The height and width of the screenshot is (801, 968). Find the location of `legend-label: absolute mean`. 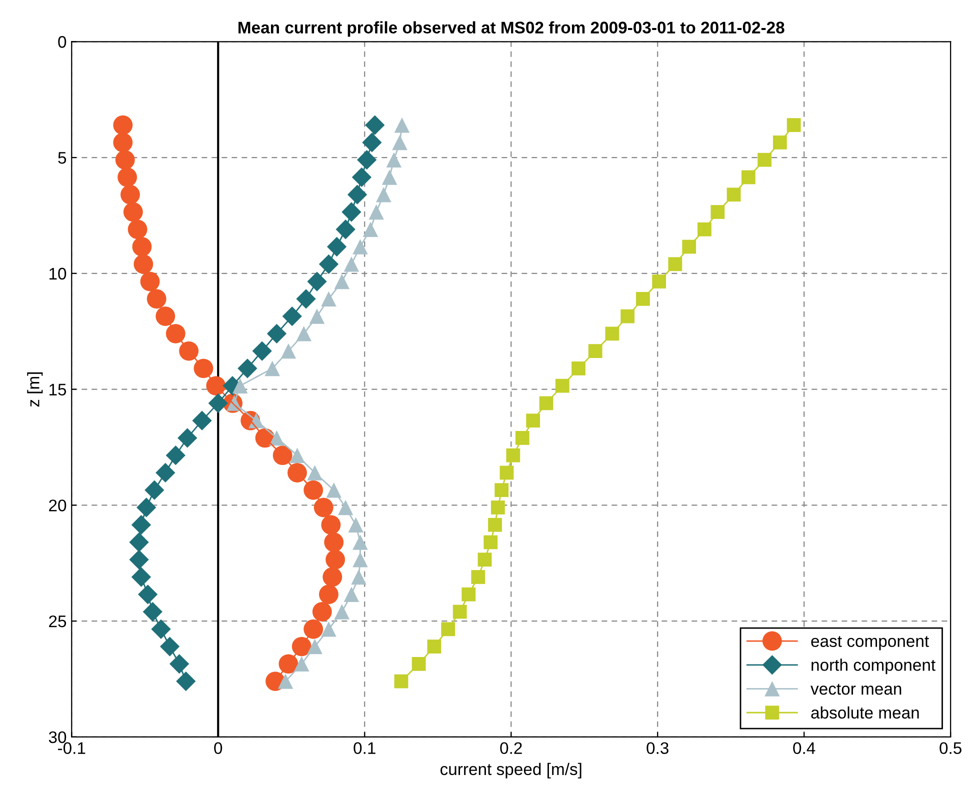

legend-label: absolute mean is located at coordinates (865, 712).